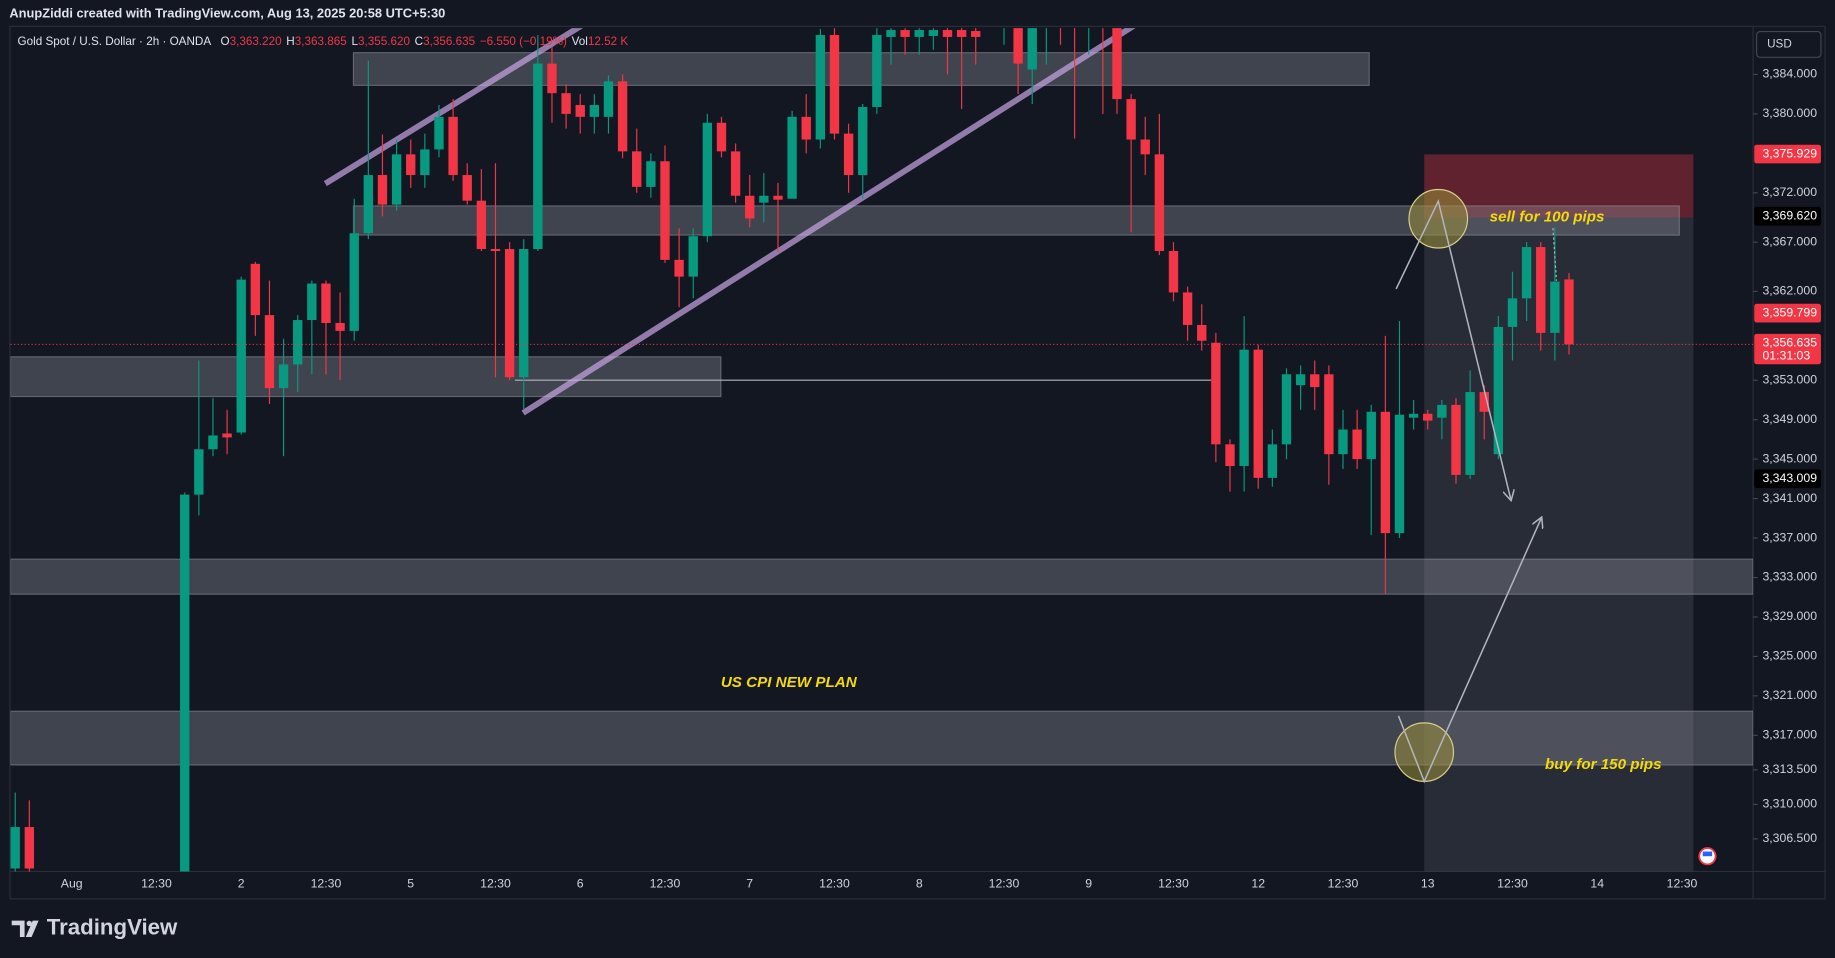 This screenshot has height=958, width=1835. Describe the element at coordinates (419, 41) in the screenshot. I see `legend-key: C` at that location.